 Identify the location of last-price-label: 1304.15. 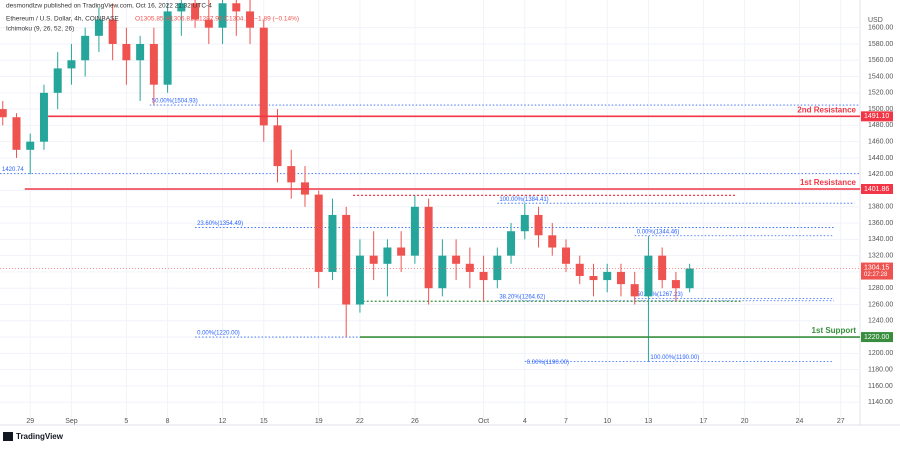
(876, 267).